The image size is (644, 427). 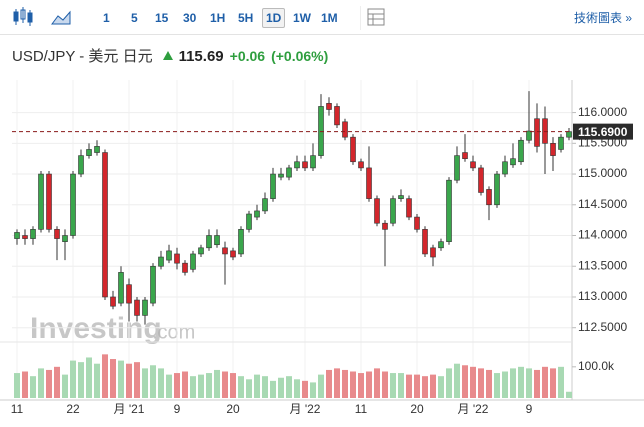 I want to click on interval-button: 1M, so click(x=329, y=18).